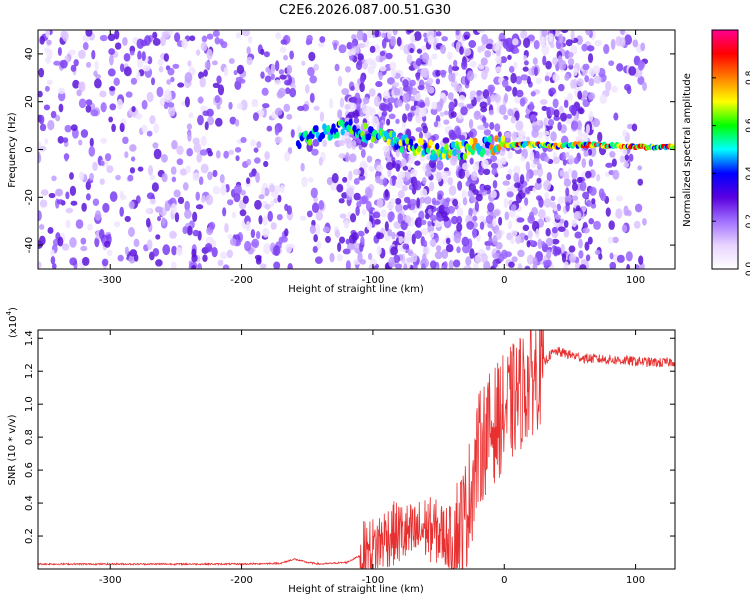 This screenshot has height=600, width=750. What do you see at coordinates (504, 580) in the screenshot?
I see `x-tick-label: 0` at bounding box center [504, 580].